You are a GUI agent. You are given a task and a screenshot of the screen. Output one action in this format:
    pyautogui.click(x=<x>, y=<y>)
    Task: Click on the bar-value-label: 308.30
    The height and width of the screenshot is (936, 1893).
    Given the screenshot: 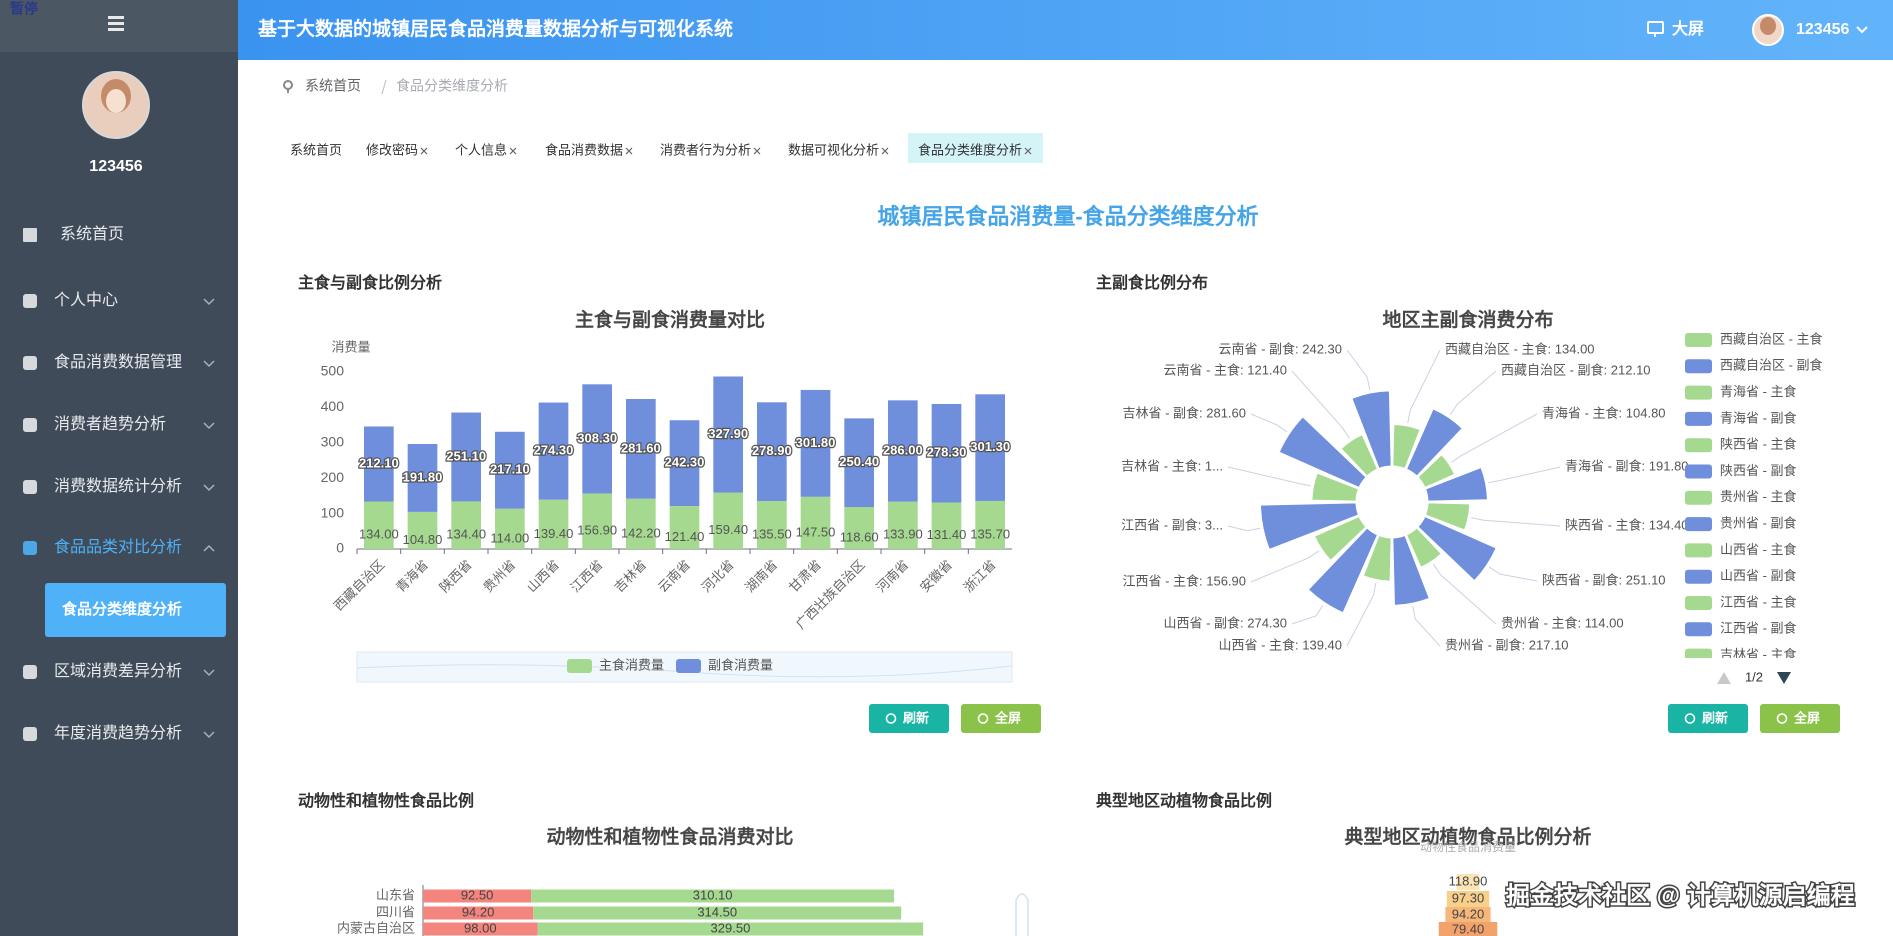 What is the action you would take?
    pyautogui.click(x=597, y=437)
    